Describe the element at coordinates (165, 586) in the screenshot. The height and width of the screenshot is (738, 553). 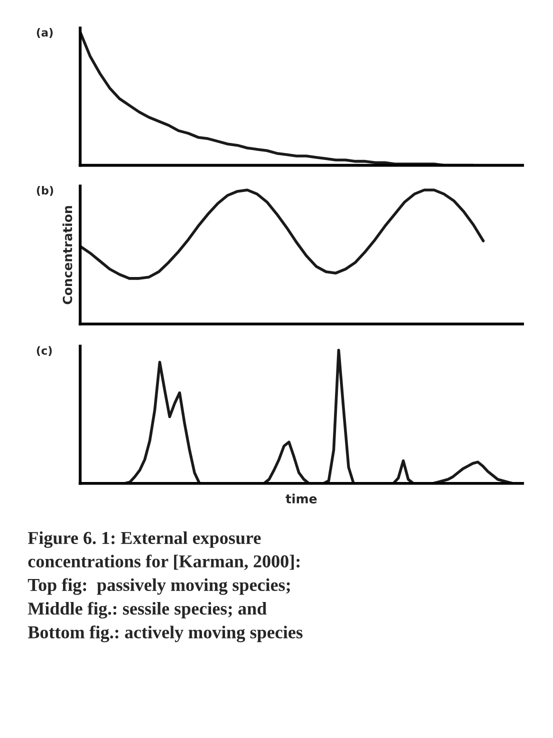
I see `caption: Figure 6. 1: External exposure concentrations for [Karman, 2000]: Top fig: passively moving species; Middle fig.: sessile species; and Bottom fig.: actively moving species` at that location.